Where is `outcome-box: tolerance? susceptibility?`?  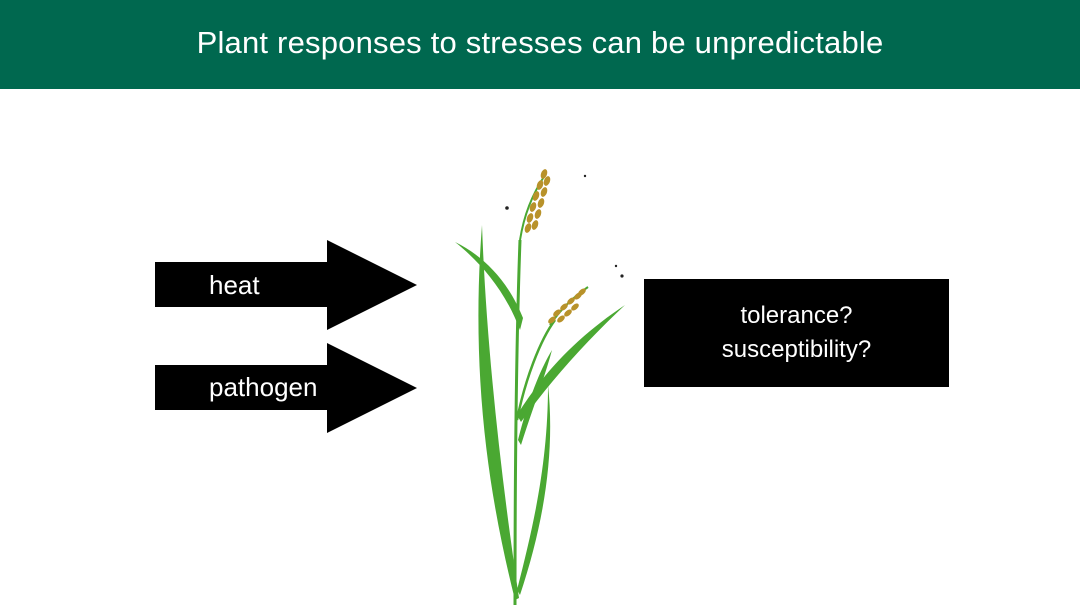
outcome-box: tolerance? susceptibility? is located at coordinates (796, 333).